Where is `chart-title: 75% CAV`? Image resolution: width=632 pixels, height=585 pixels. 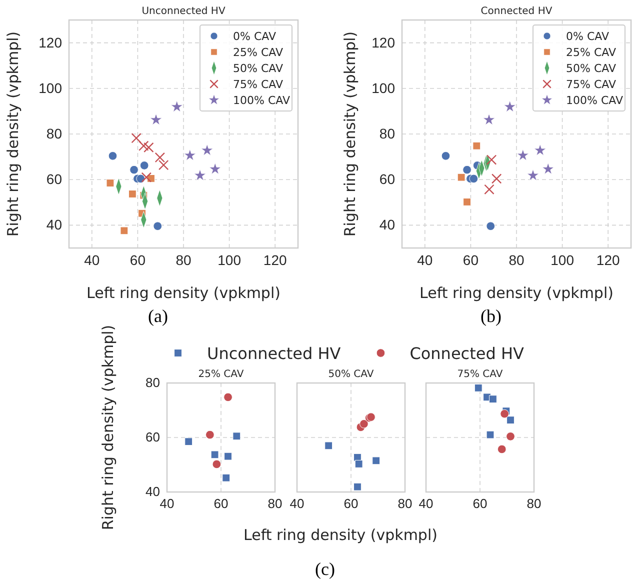 chart-title: 75% CAV is located at coordinates (480, 374).